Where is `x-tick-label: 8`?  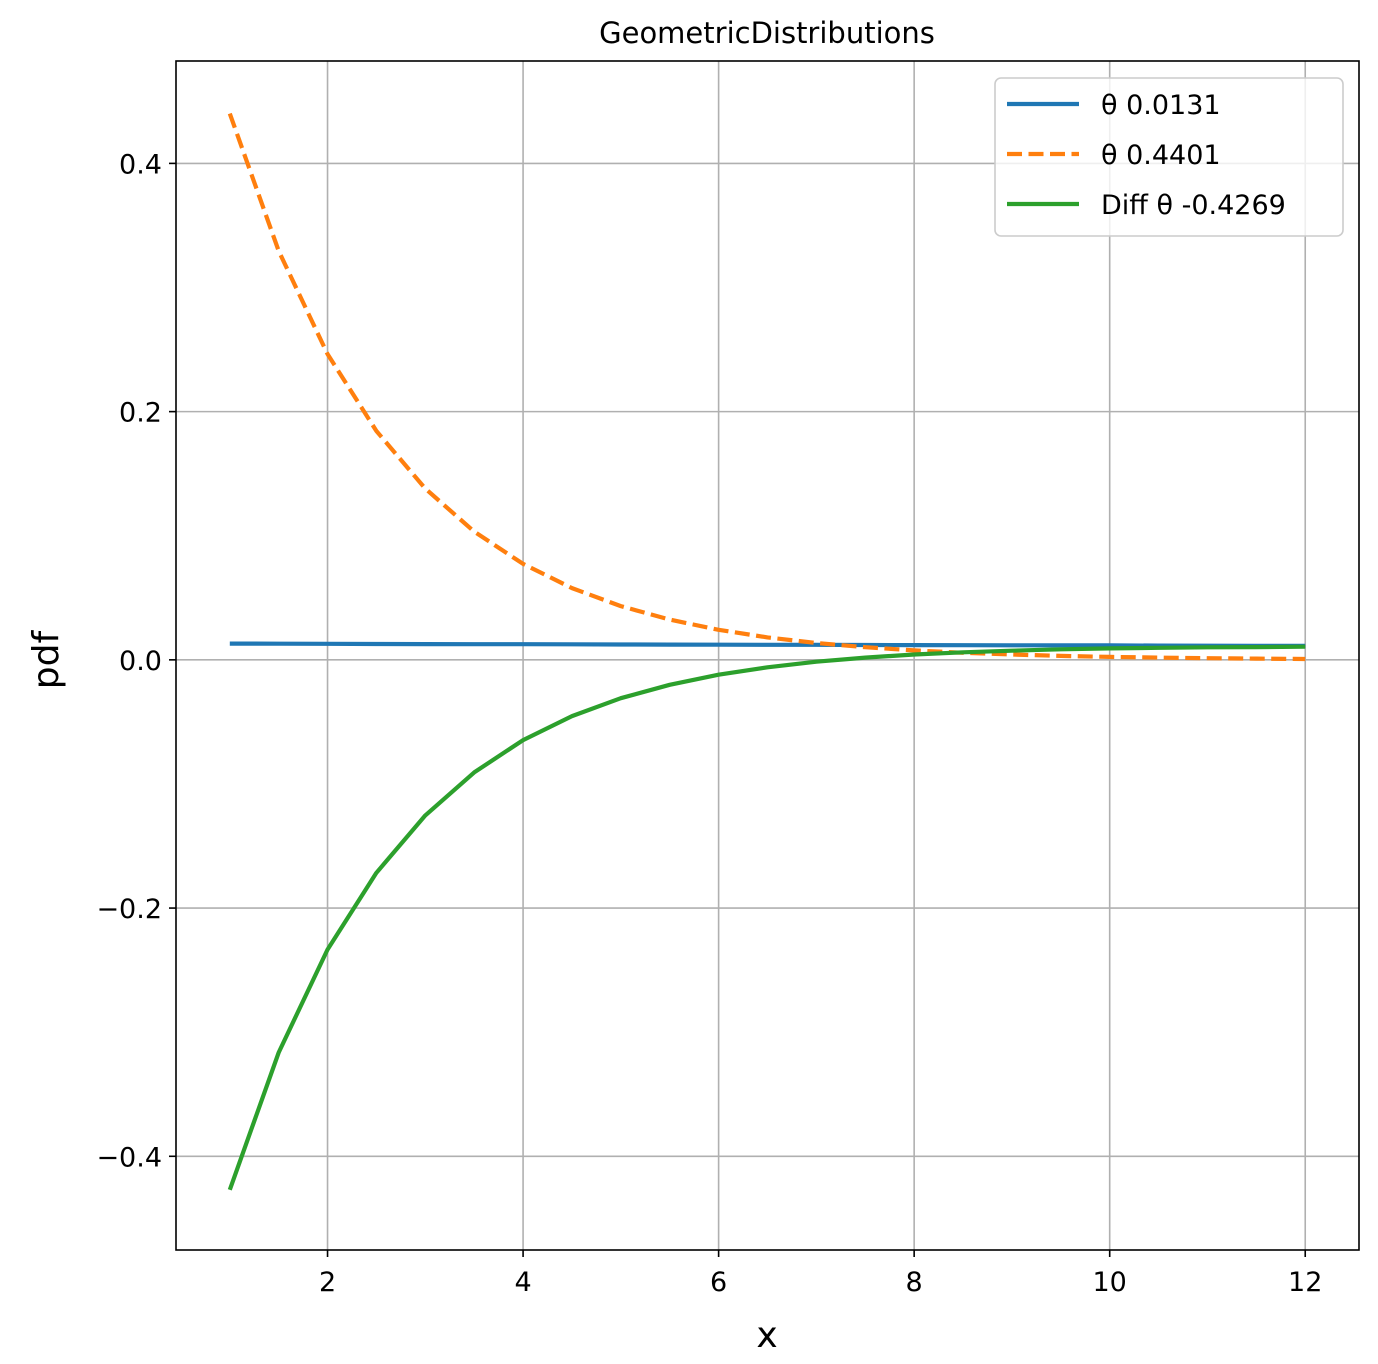
x-tick-label: 8 is located at coordinates (914, 1282).